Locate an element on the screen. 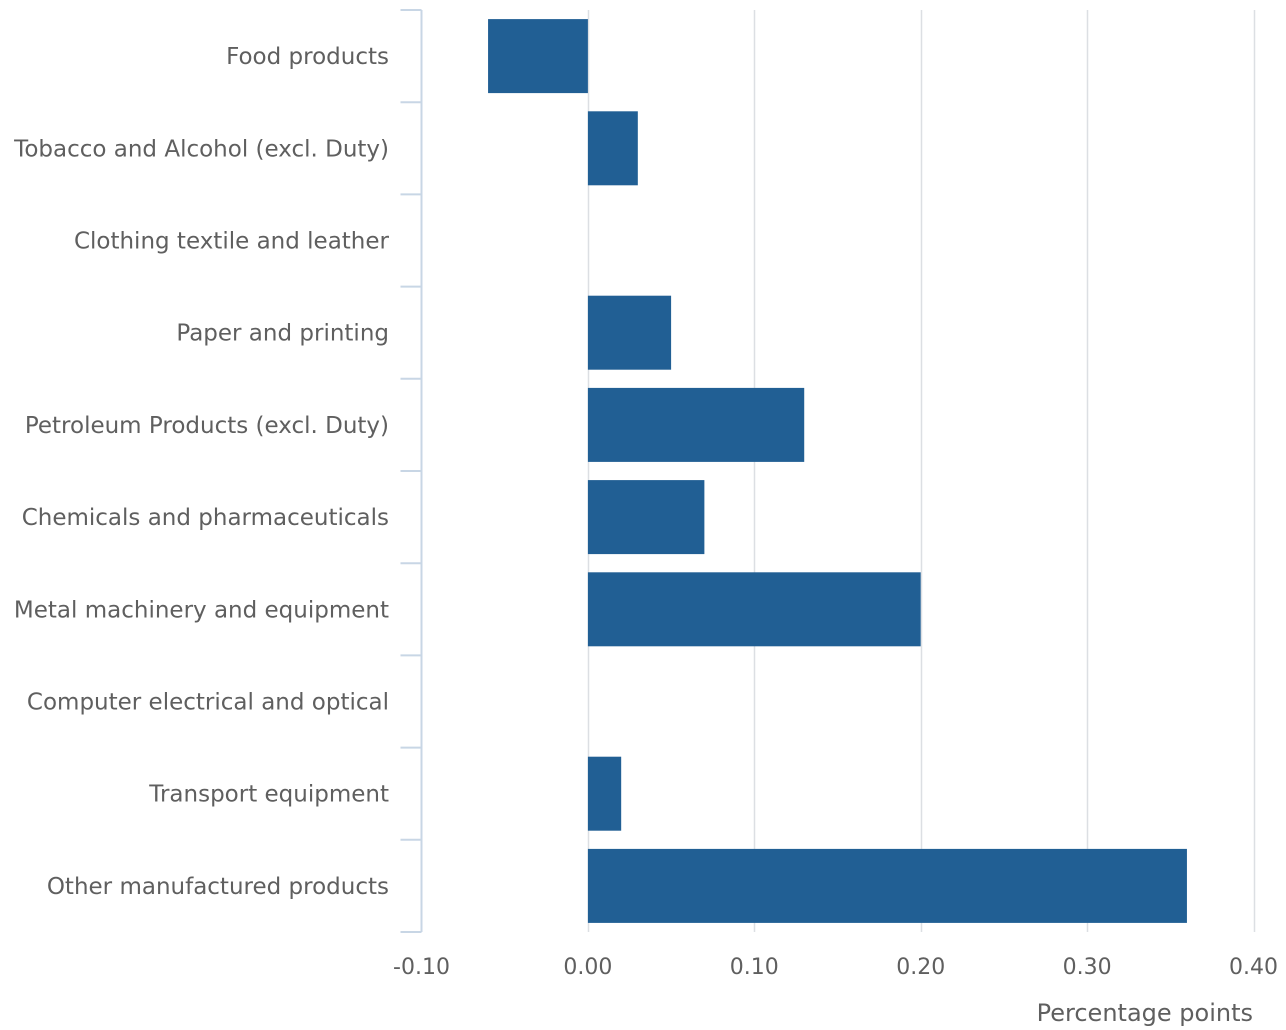 This screenshot has height=1030, width=1286. category-label: Chemicals and pharmaceuticals is located at coordinates (205, 518).